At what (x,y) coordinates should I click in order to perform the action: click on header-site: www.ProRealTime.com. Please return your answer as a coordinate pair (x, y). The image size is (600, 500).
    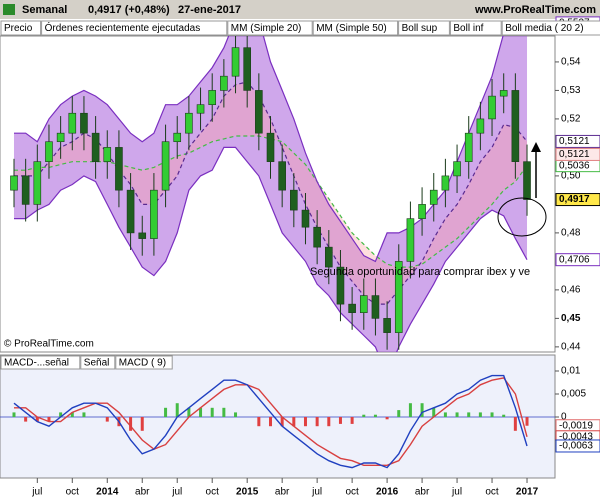
    Looking at the image, I should click on (535, 10).